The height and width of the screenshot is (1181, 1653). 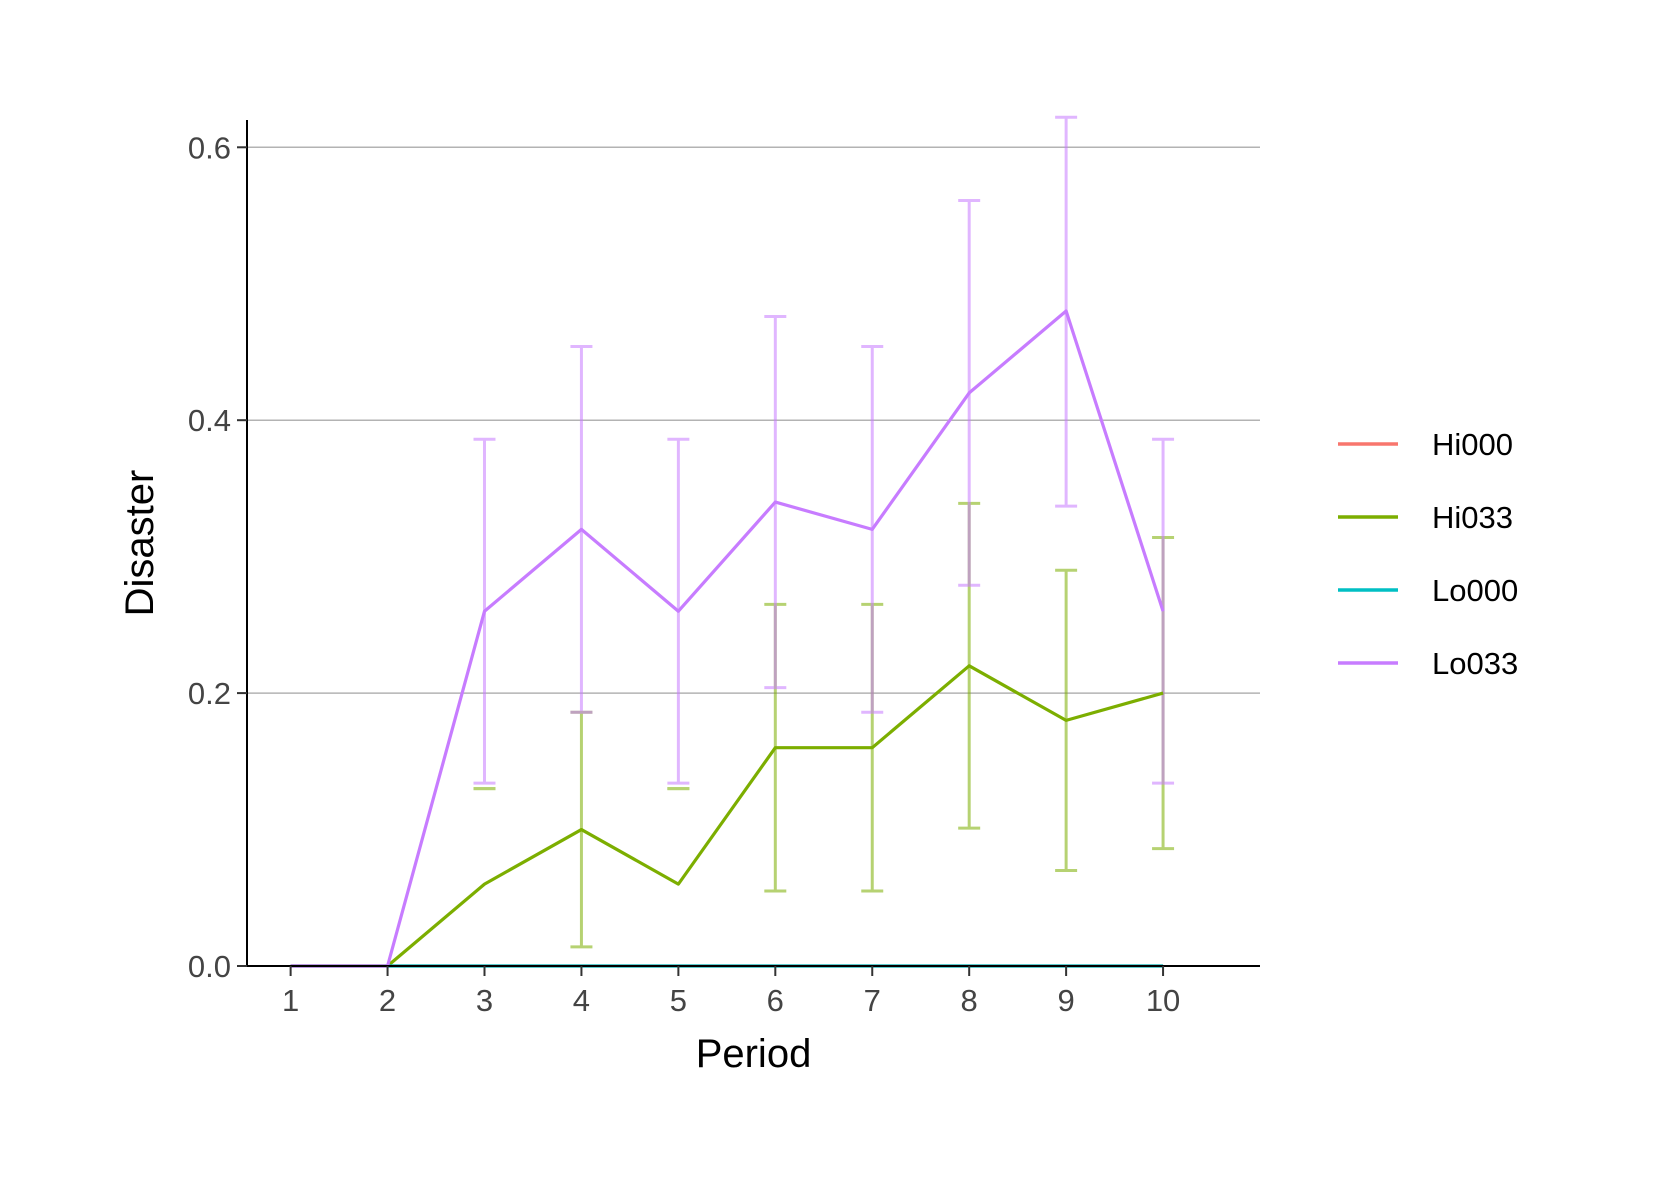 I want to click on x-tick-label: 8, so click(x=969, y=1000).